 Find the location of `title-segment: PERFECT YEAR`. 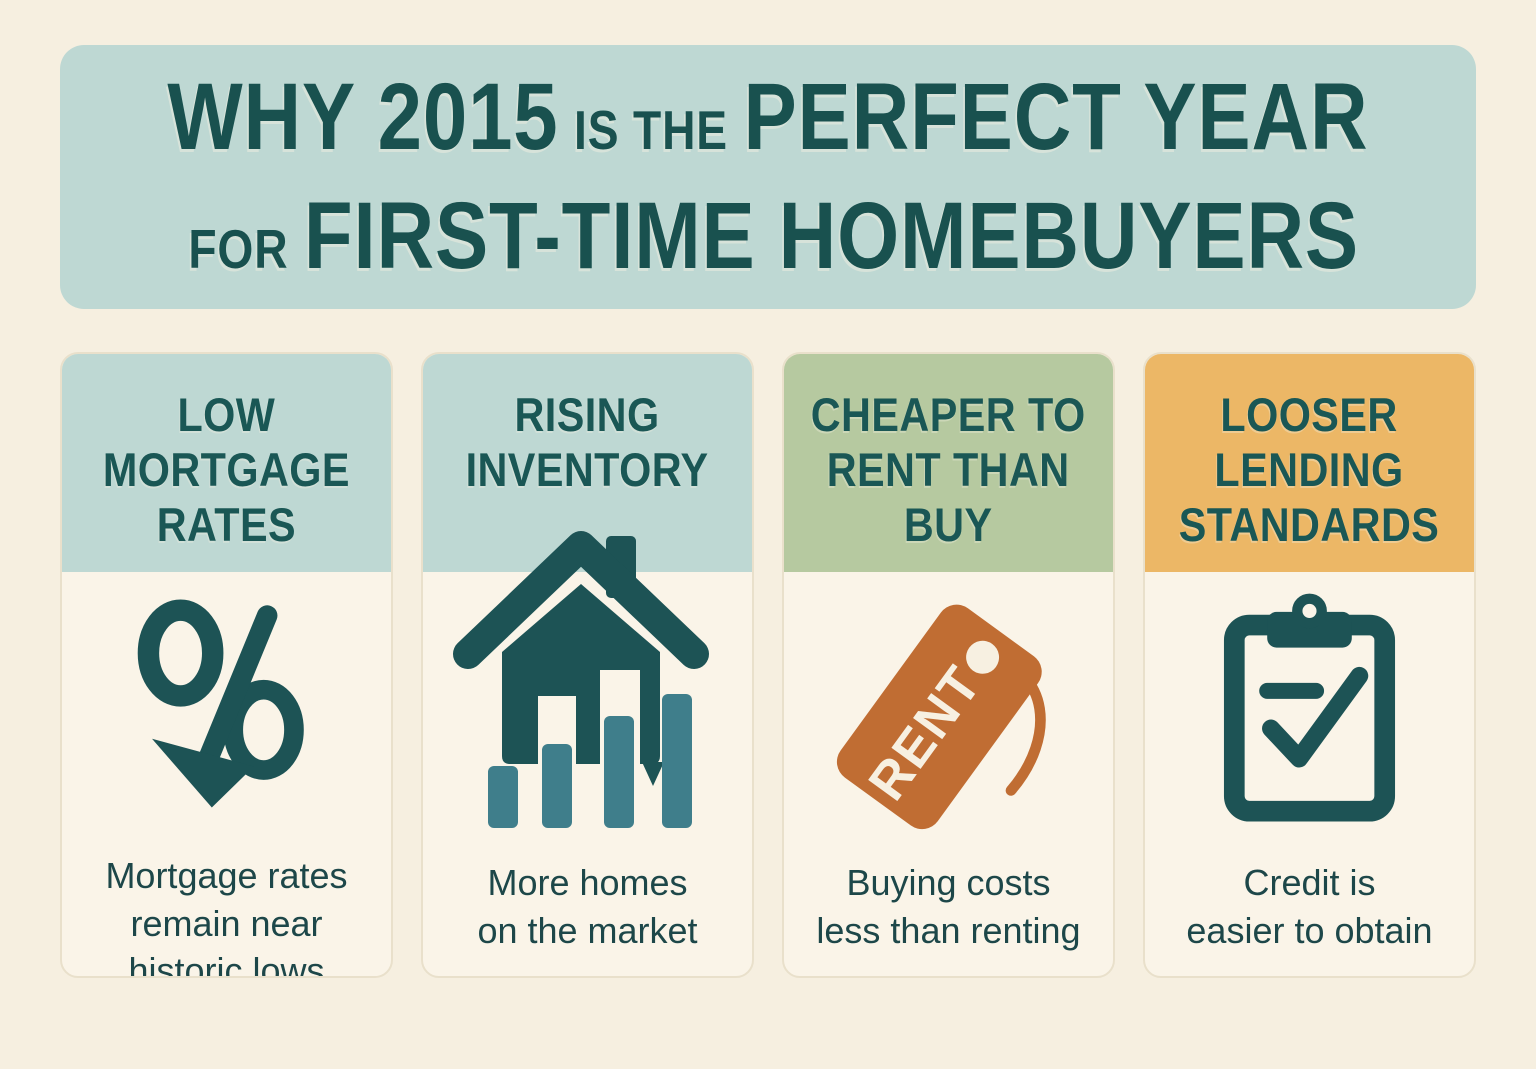

title-segment: PERFECT YEAR is located at coordinates (1056, 117).